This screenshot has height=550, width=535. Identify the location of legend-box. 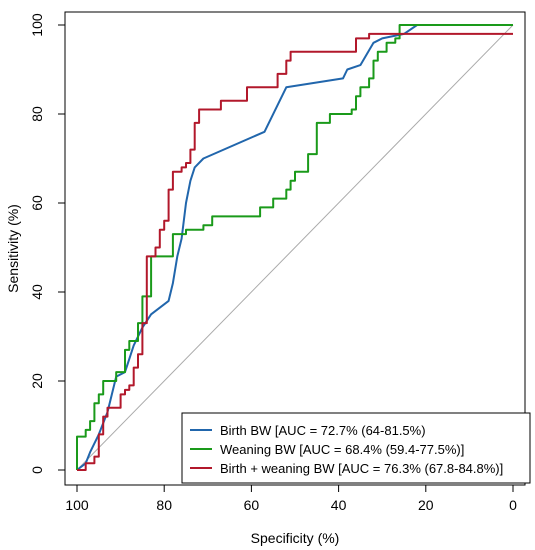
(356, 448).